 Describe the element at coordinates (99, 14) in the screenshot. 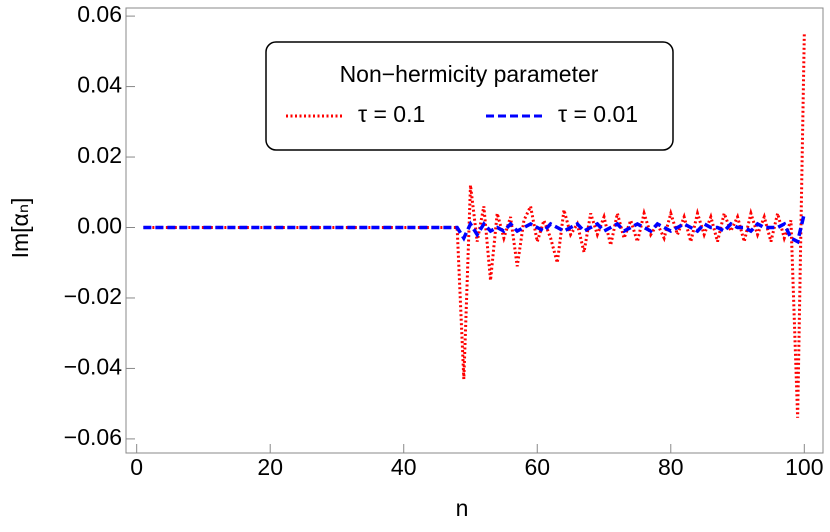

I see `y-tick-label: 0.06` at that location.